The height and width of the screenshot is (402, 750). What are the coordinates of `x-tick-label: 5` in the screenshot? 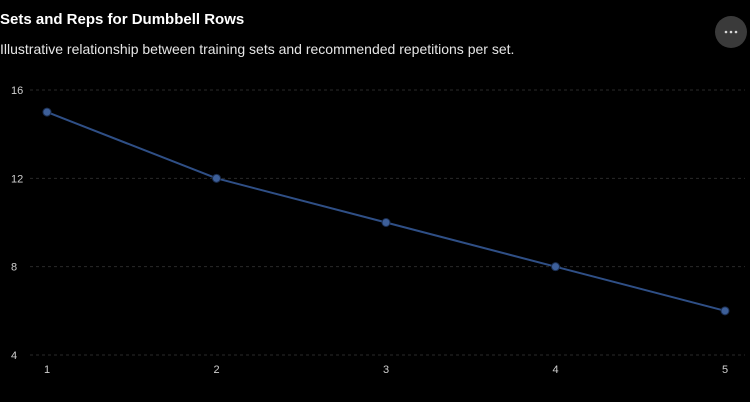 It's located at (725, 370).